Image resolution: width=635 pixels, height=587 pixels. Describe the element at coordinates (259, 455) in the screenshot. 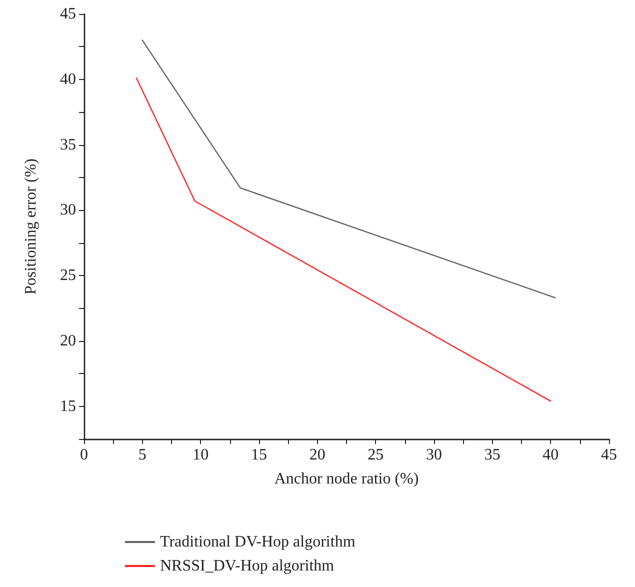

I see `x-tick-label: 15` at that location.